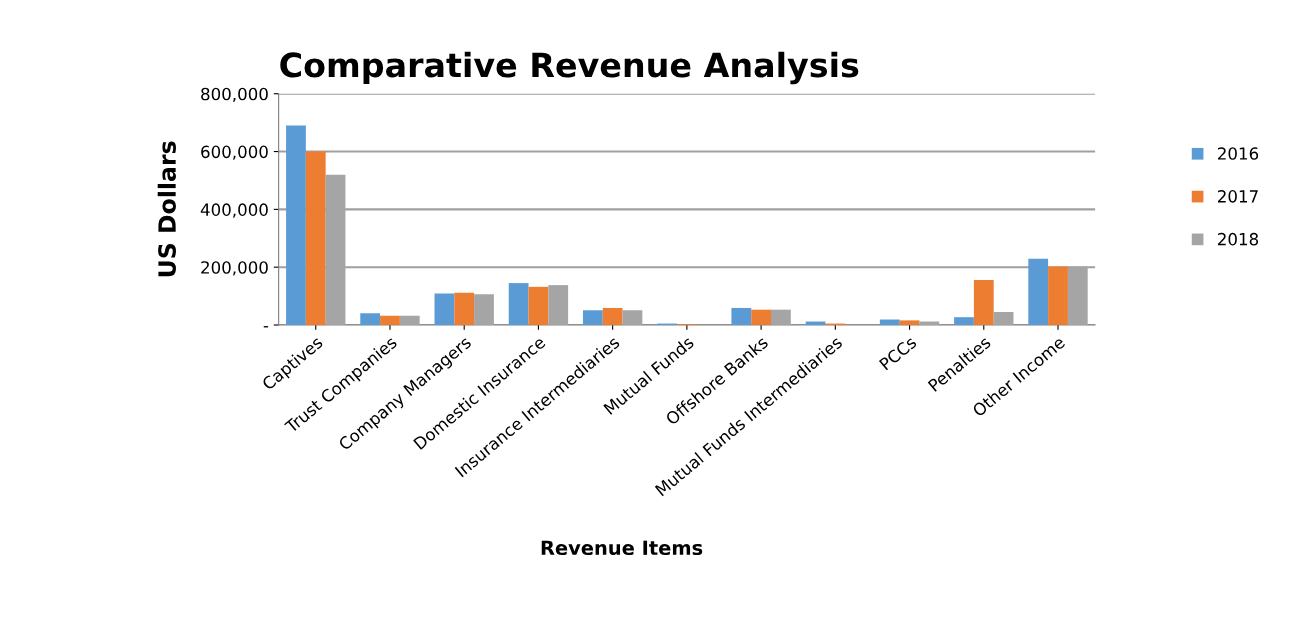 This screenshot has height=625, width=1296. What do you see at coordinates (266, 327) in the screenshot?
I see `y-tick-label: -` at bounding box center [266, 327].